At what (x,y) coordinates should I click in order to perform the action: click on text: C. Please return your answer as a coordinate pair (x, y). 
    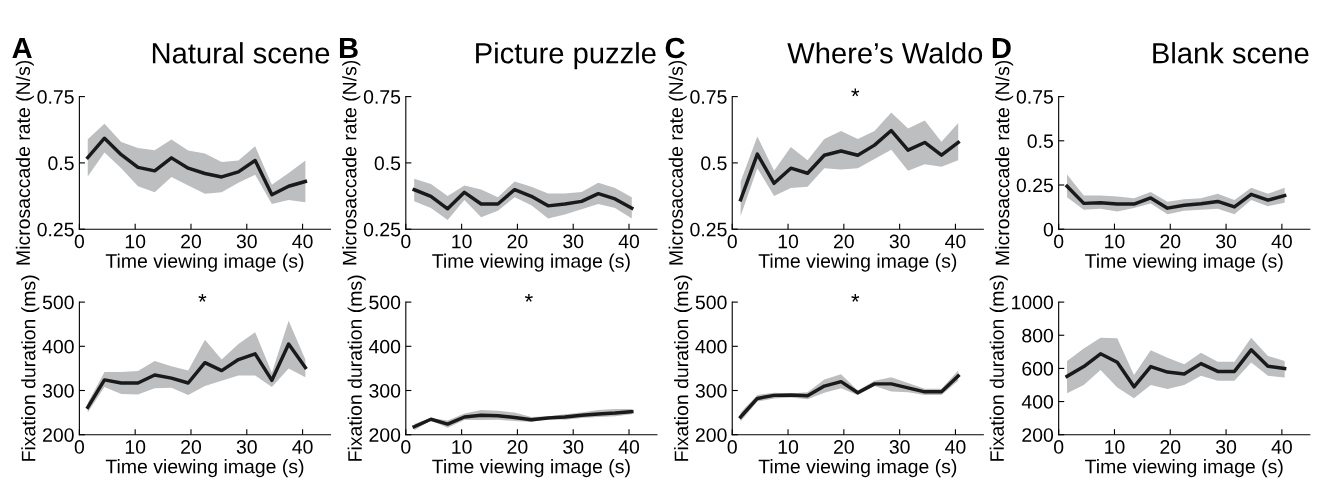
    Looking at the image, I should click on (675, 48).